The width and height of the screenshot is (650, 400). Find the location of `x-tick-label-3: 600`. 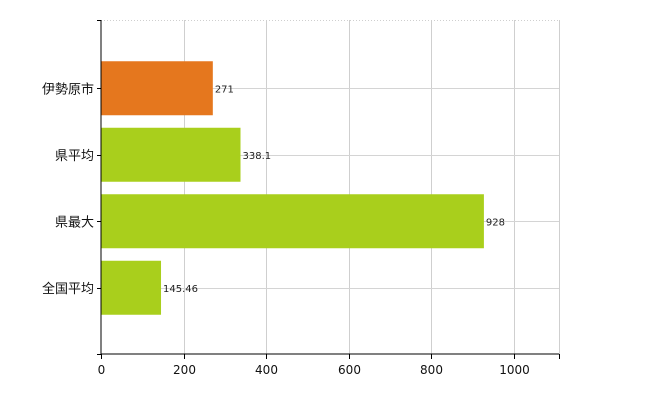

x-tick-label-3: 600 is located at coordinates (349, 370).